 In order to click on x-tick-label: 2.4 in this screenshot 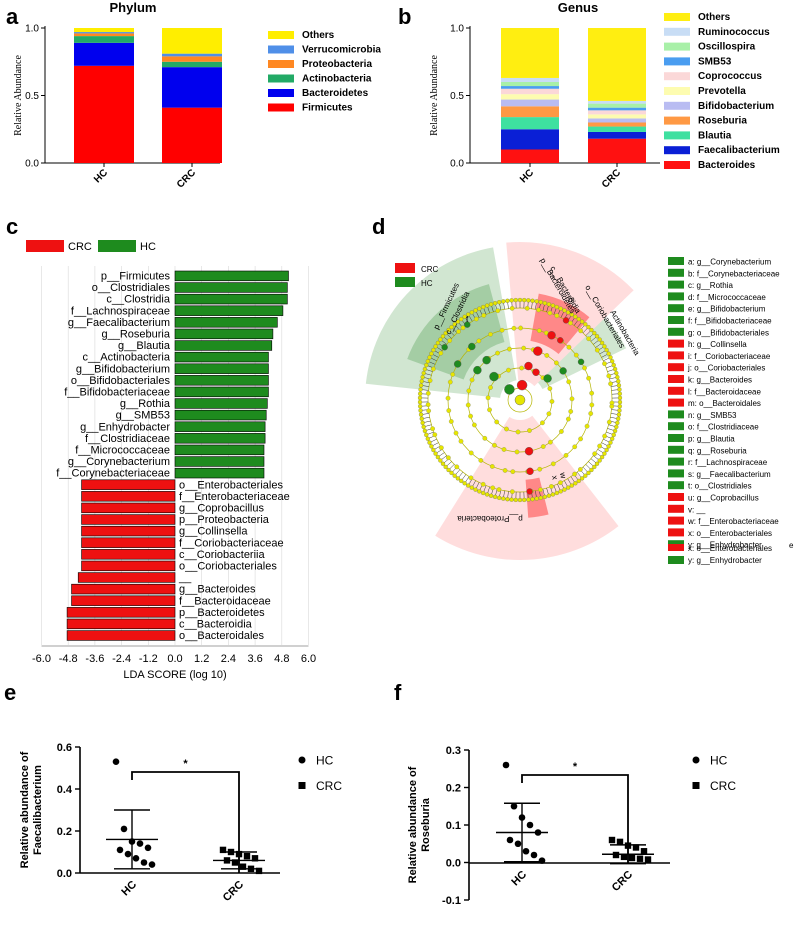, I will do `click(228, 659)`.